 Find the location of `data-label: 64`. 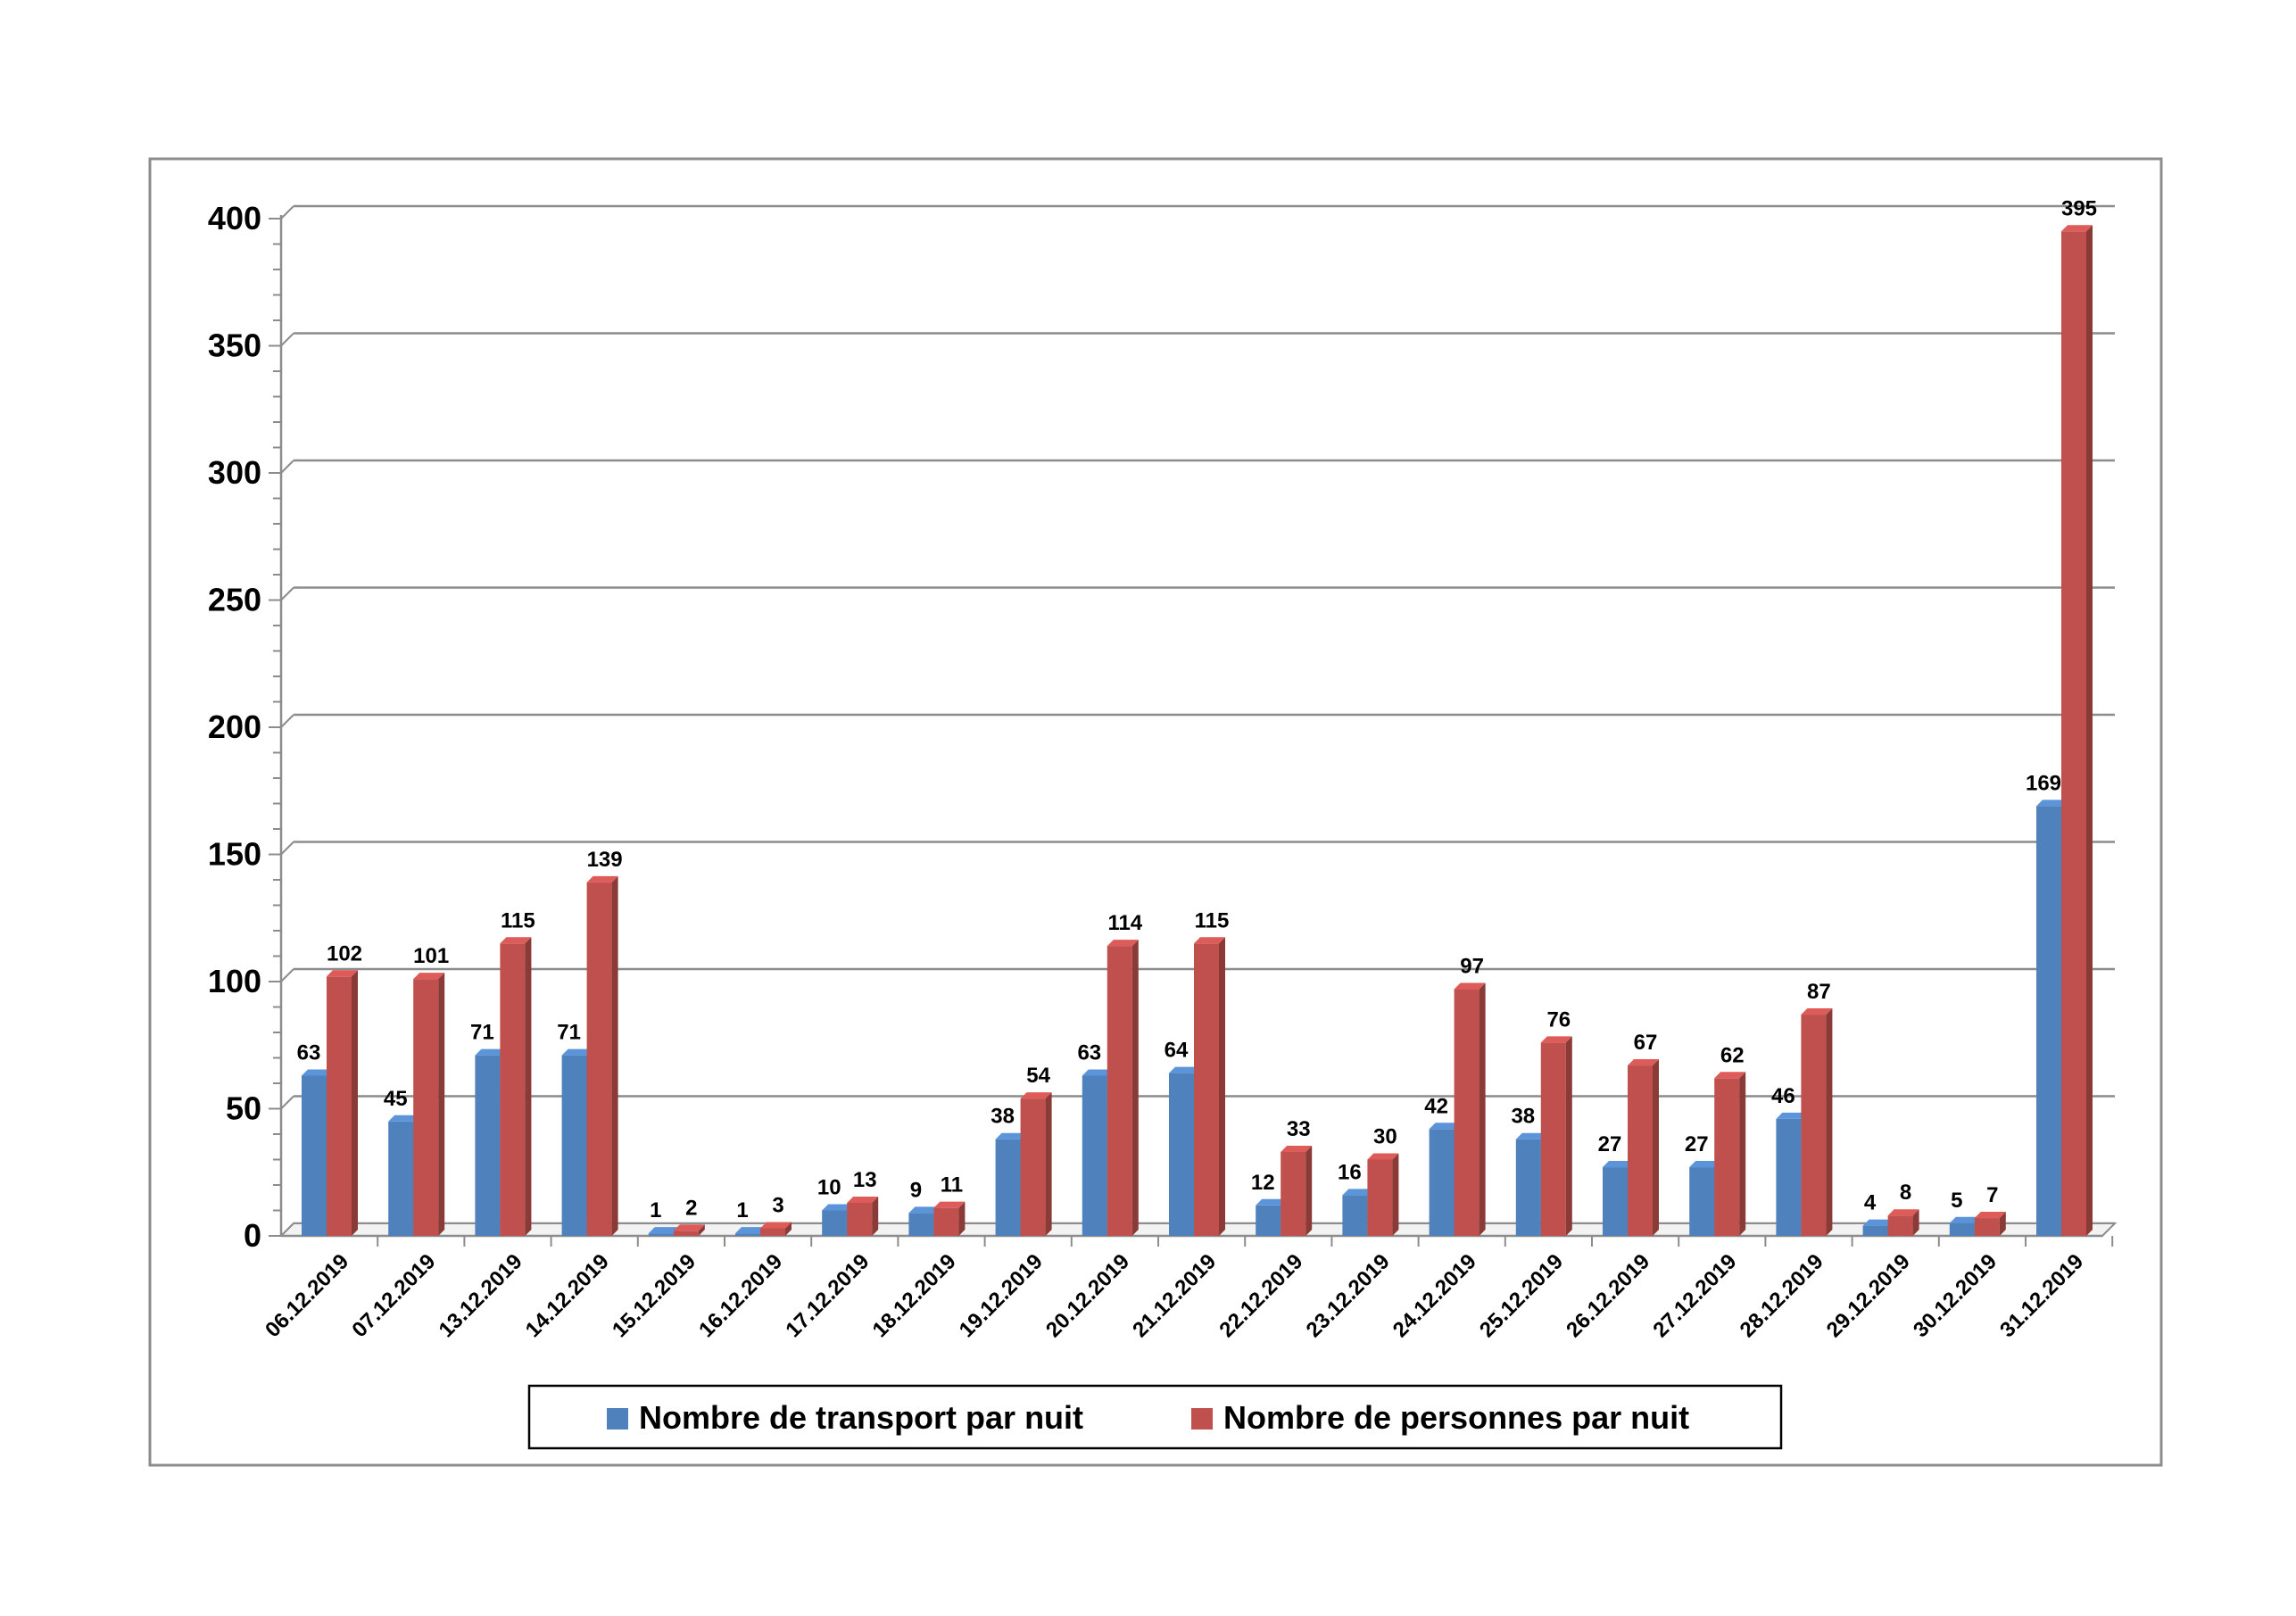

data-label: 64 is located at coordinates (1177, 1051).